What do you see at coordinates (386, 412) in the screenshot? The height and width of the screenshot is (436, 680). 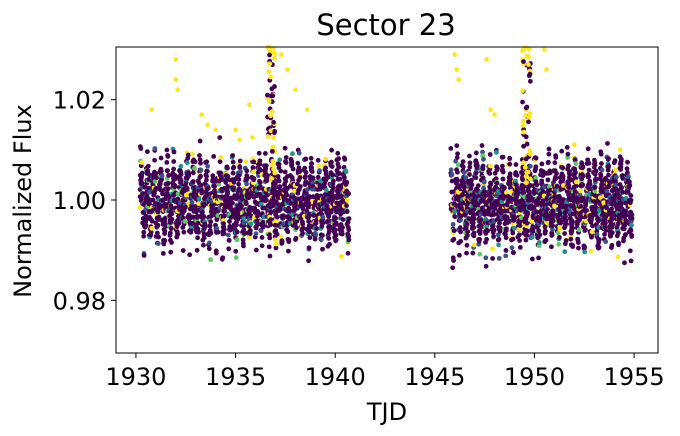 I see `x-axis-label: TJD` at bounding box center [386, 412].